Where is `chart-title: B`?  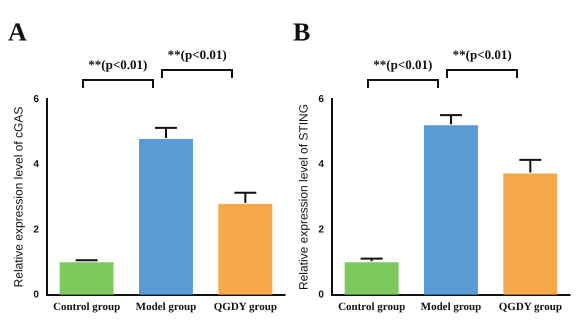 chart-title: B is located at coordinates (301, 31).